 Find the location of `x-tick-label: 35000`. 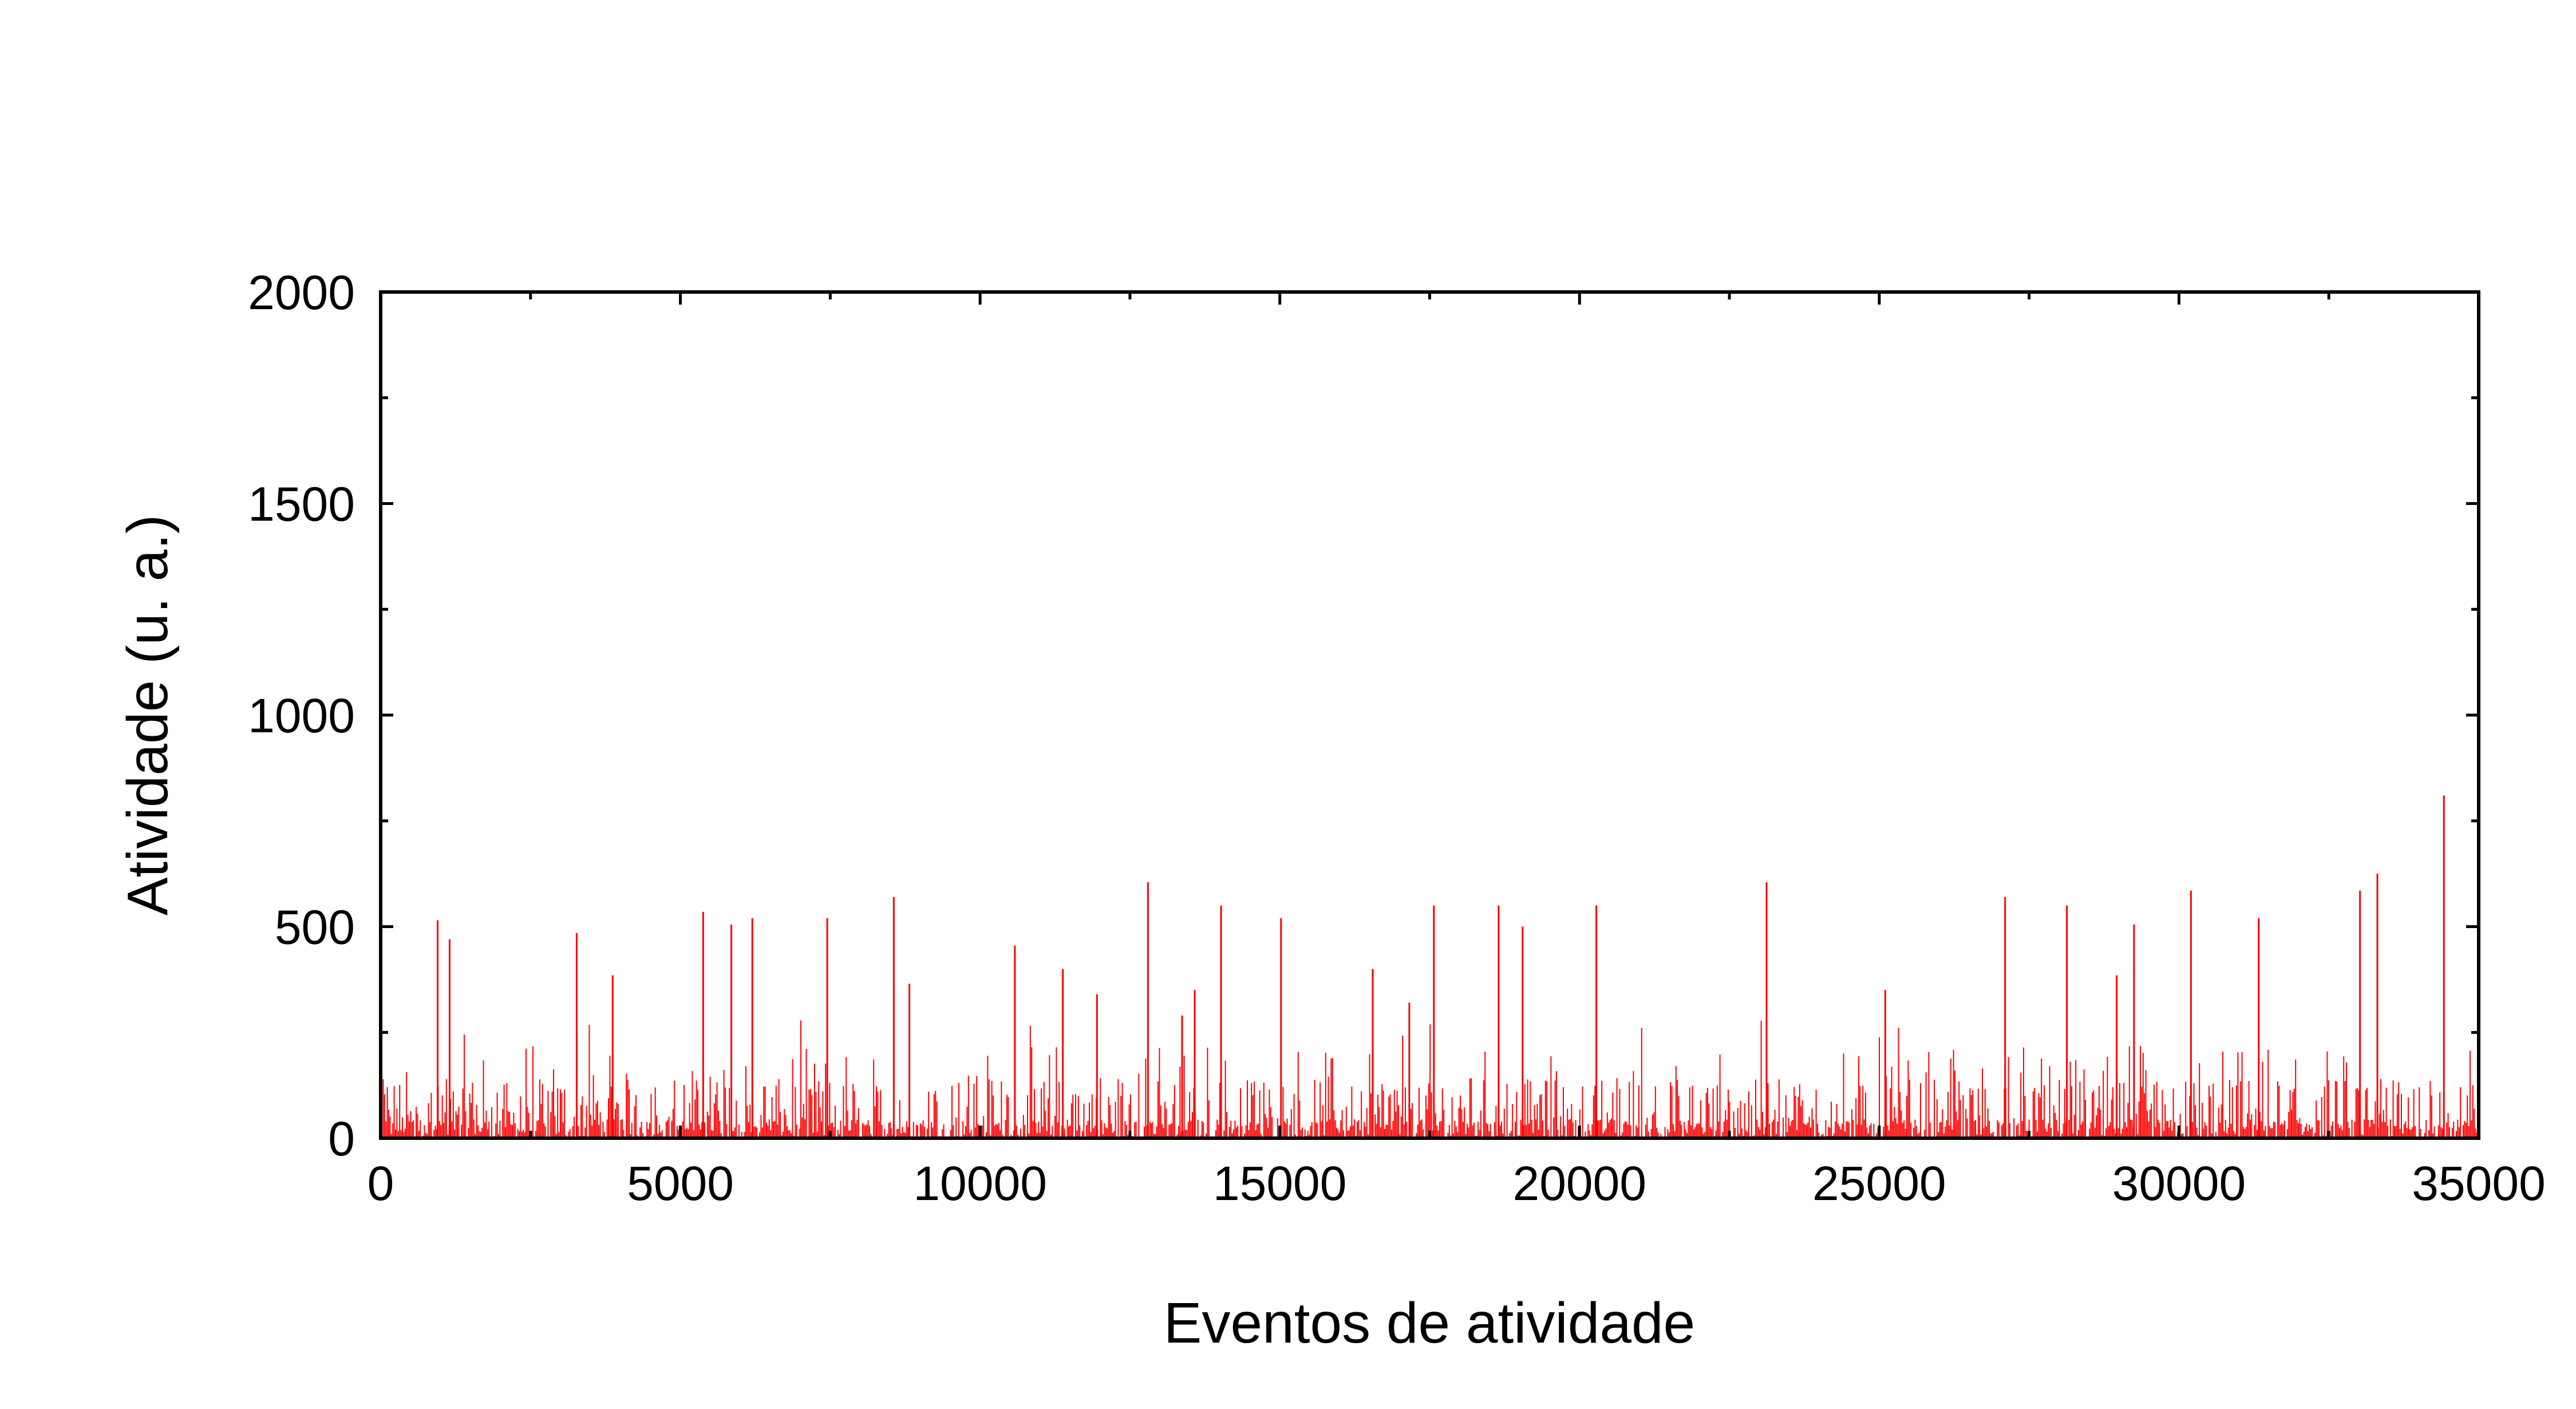

x-tick-label: 35000 is located at coordinates (2479, 1183).